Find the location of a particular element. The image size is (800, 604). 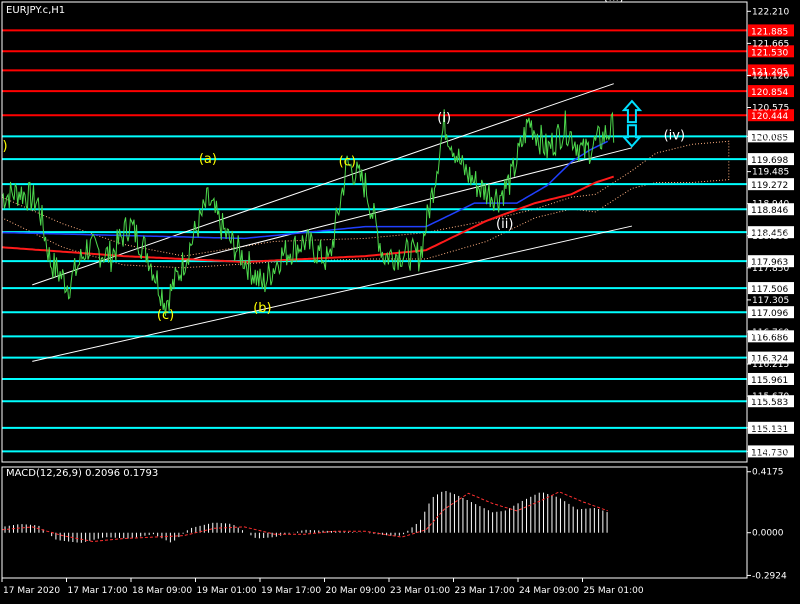

price-tick-label: 121.665 is located at coordinates (770, 44).